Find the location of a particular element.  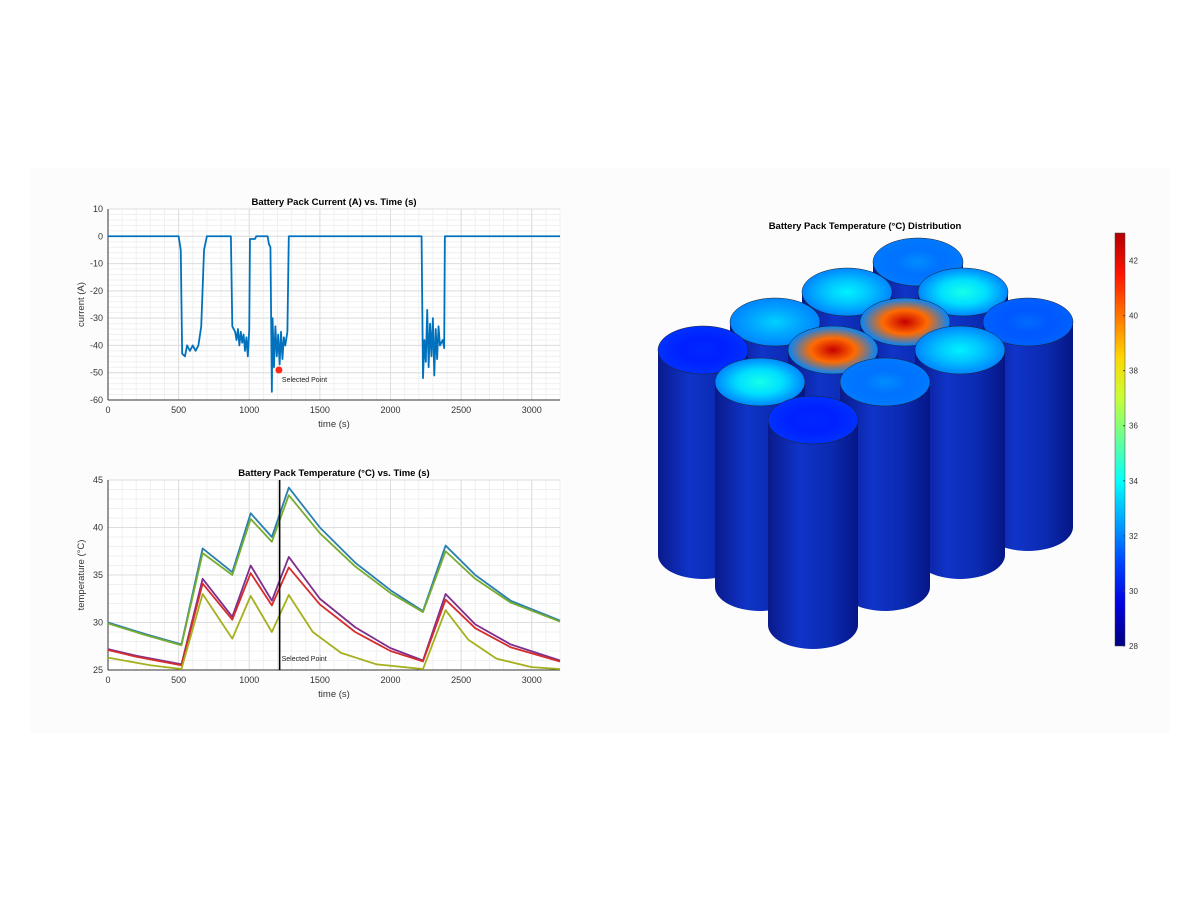

y-tick-label: 25 is located at coordinates (98, 670).